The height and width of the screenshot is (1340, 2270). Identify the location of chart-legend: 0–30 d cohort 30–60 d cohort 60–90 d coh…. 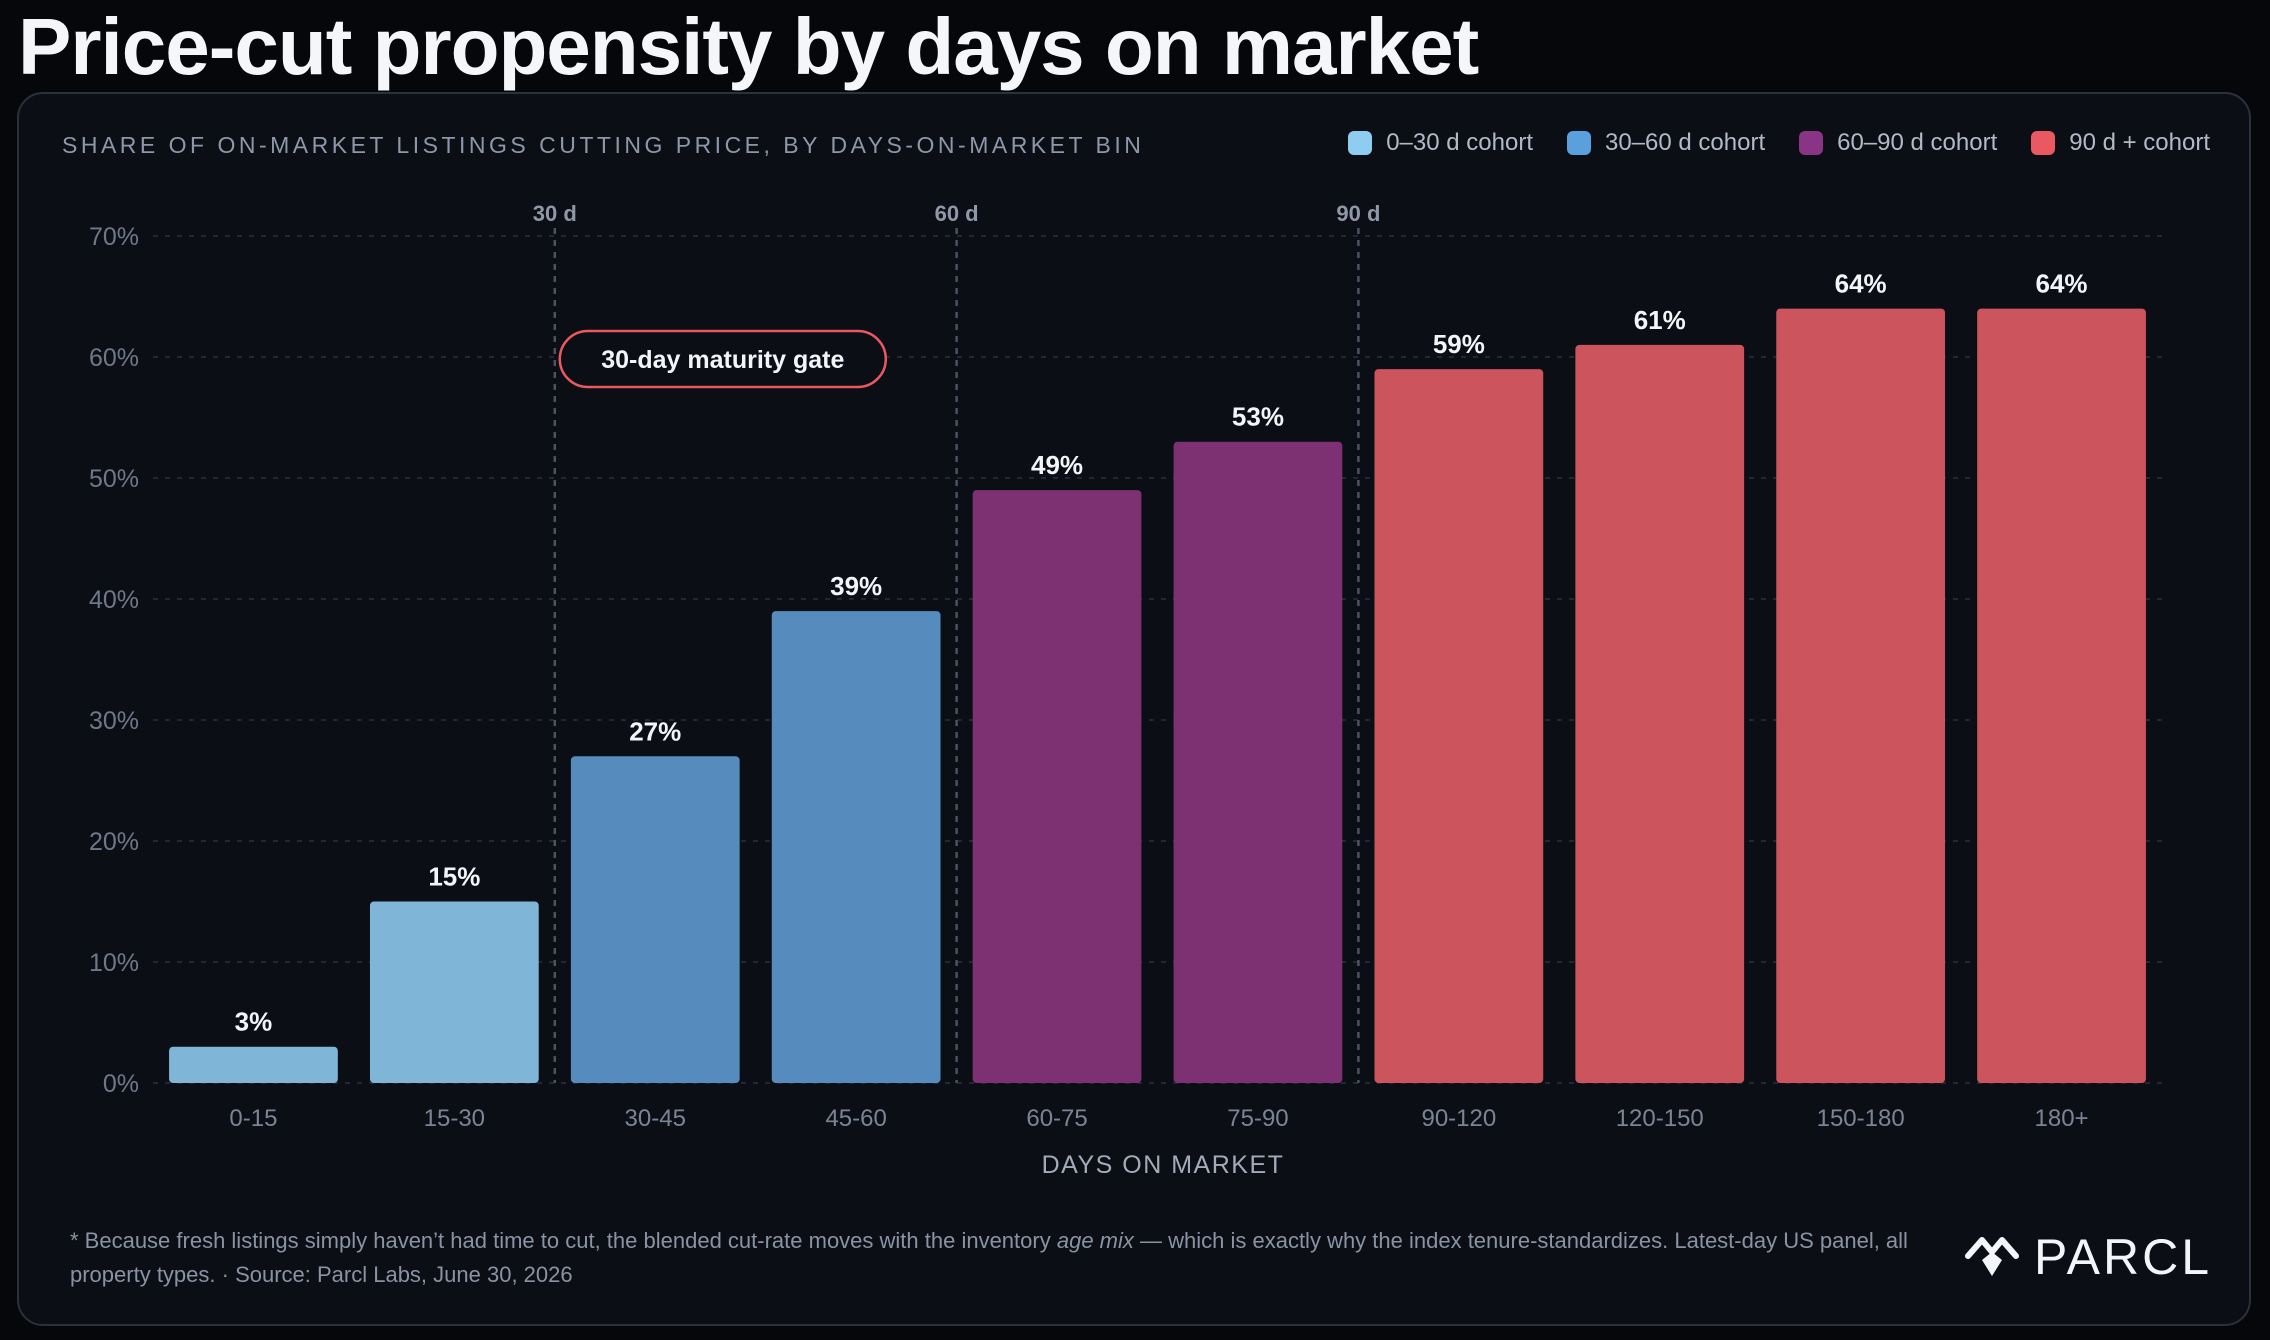
(1779, 143).